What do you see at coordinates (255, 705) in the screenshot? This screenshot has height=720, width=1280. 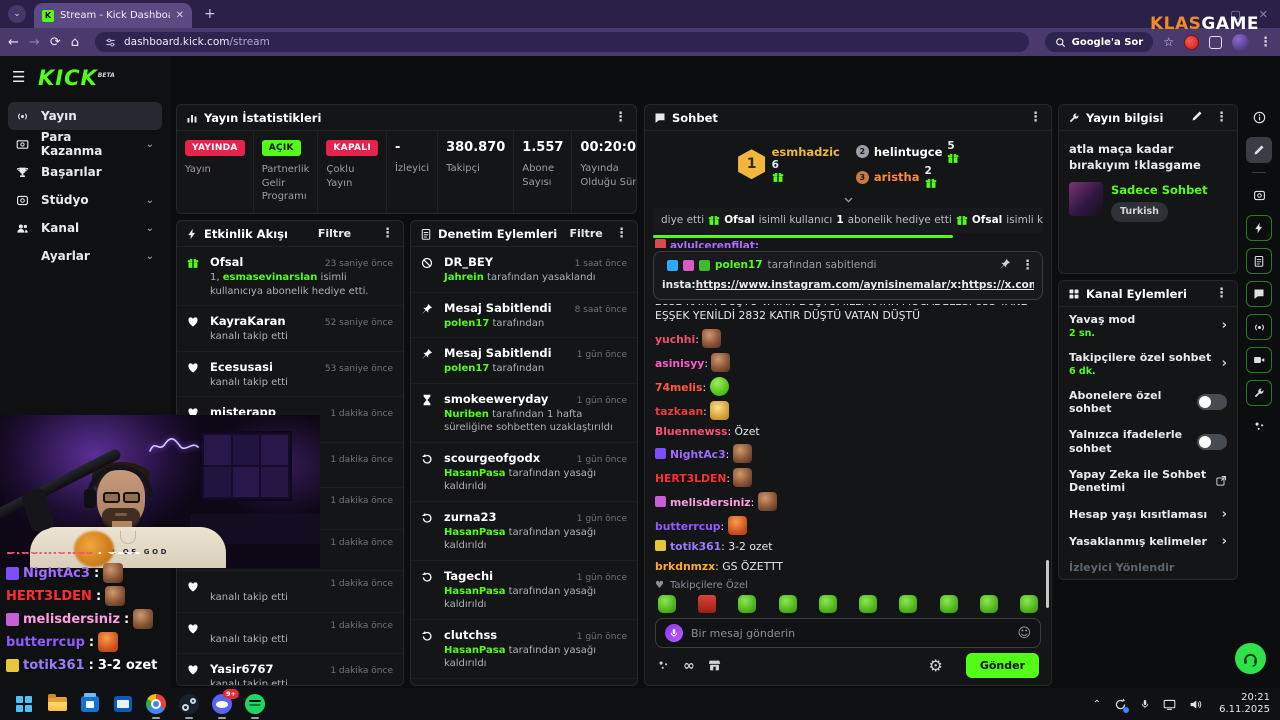 I see `taskbar-spotify-icon` at bounding box center [255, 705].